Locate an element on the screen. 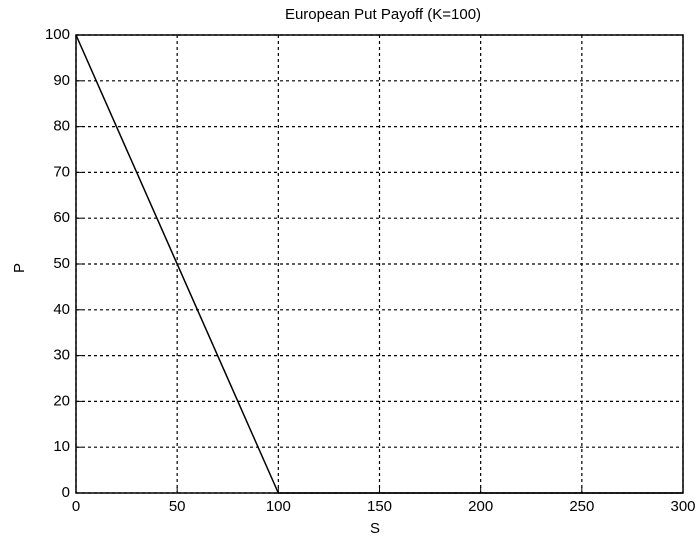 Image resolution: width=699 pixels, height=537 pixels. x-tick-label: 50 is located at coordinates (177, 506).